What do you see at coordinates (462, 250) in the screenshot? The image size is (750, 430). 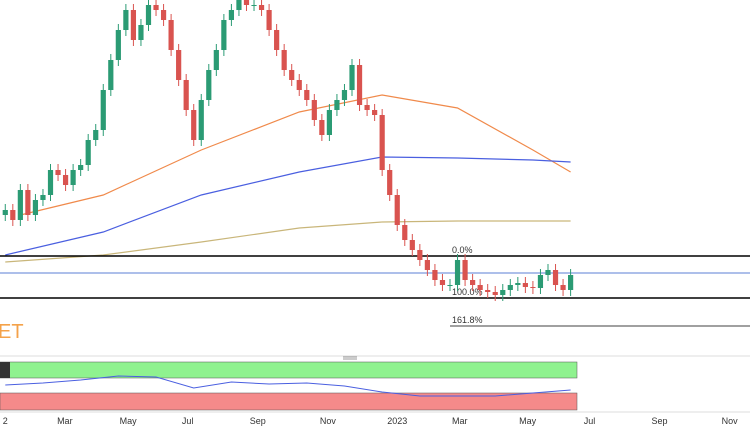 I see `fib-label: 0.0%` at bounding box center [462, 250].